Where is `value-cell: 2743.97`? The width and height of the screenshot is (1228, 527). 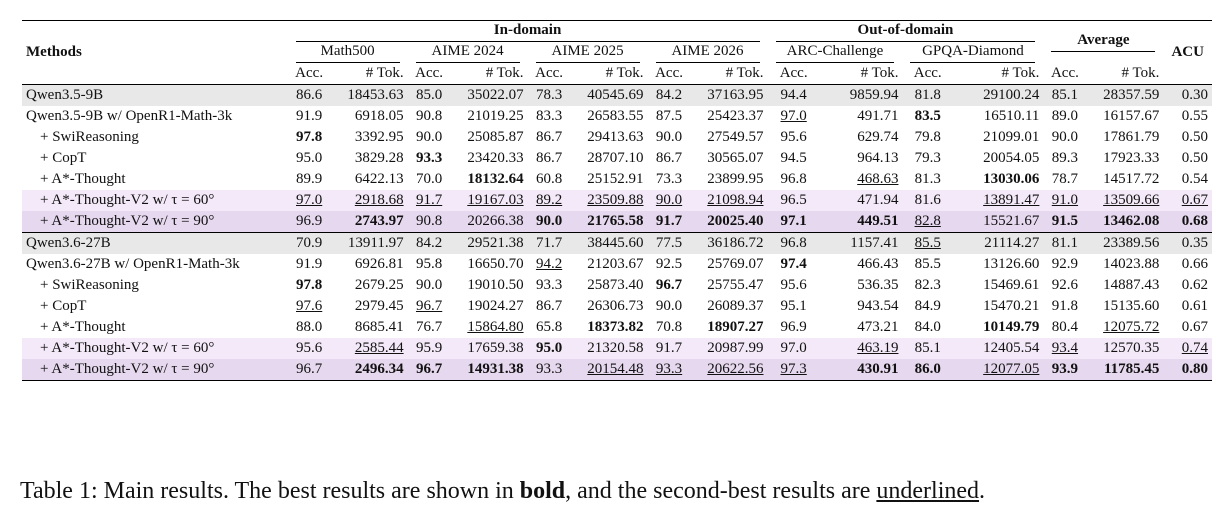
value-cell: 2743.97 is located at coordinates (379, 221).